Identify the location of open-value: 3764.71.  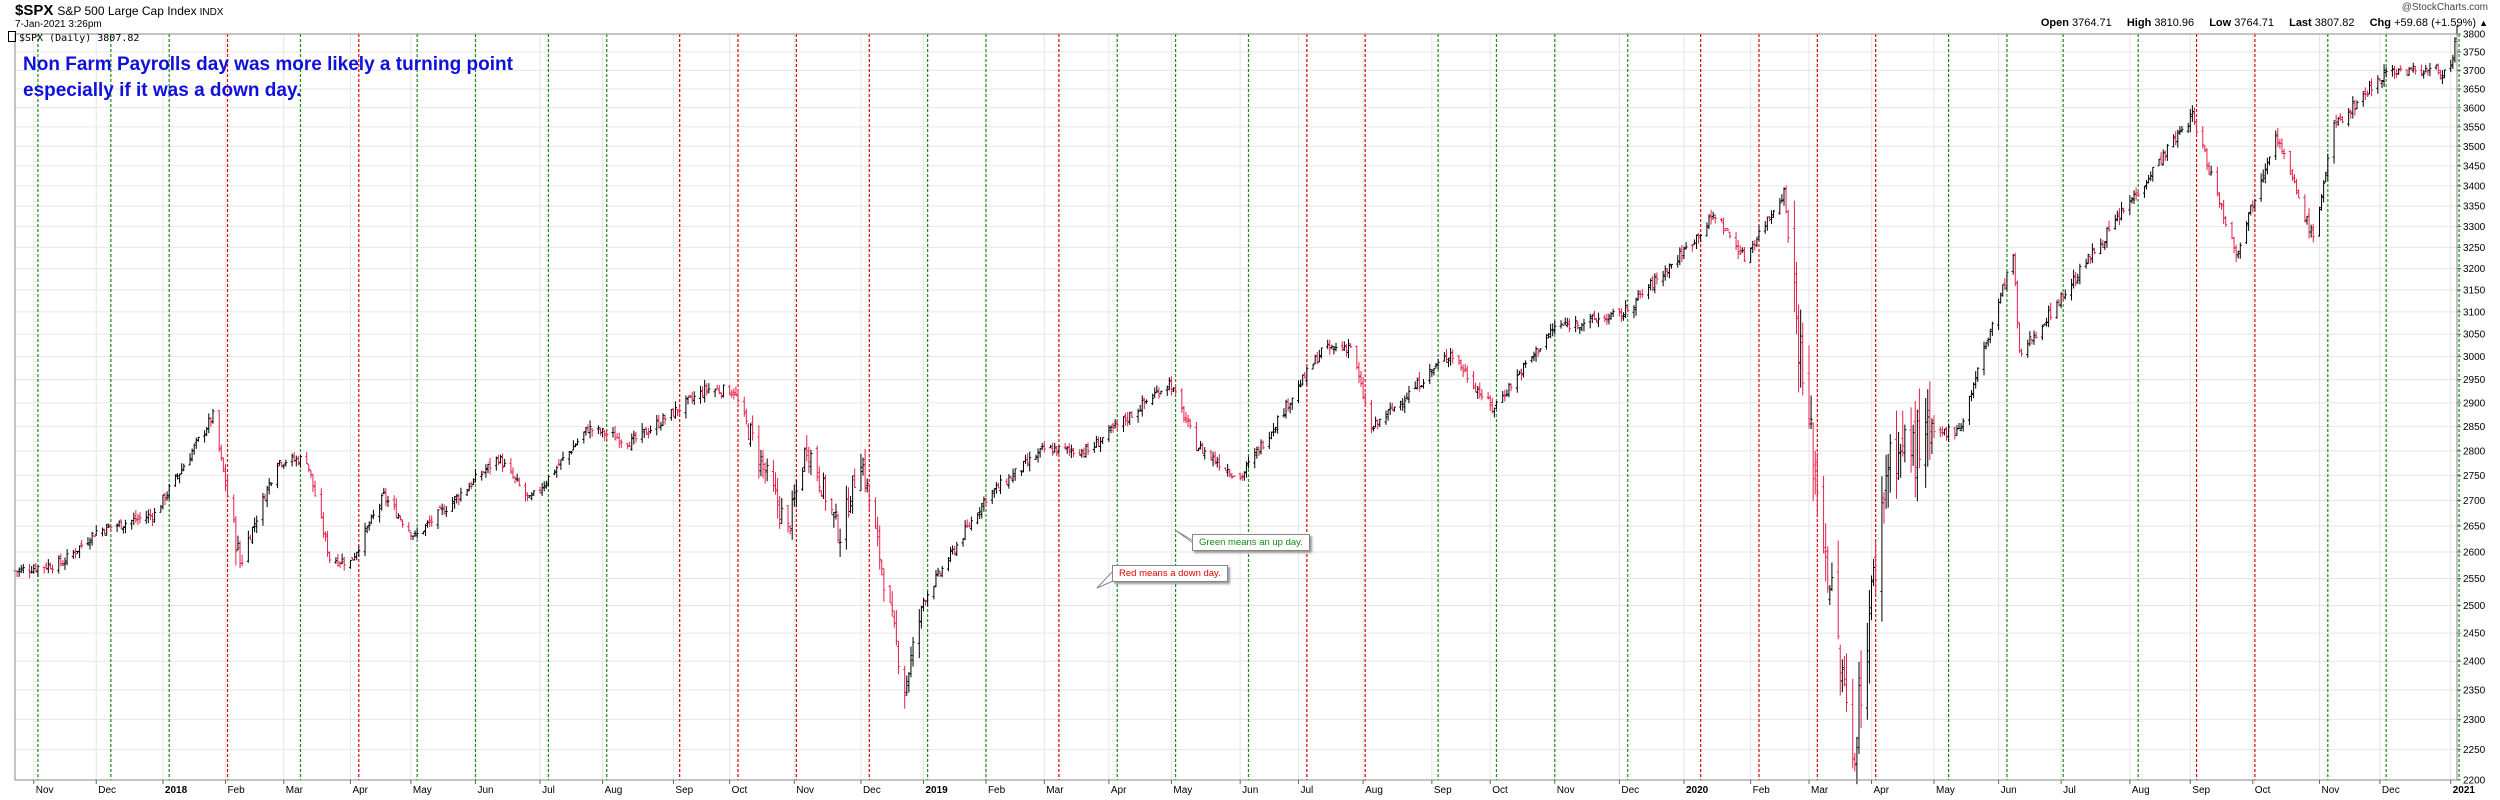
(2092, 23).